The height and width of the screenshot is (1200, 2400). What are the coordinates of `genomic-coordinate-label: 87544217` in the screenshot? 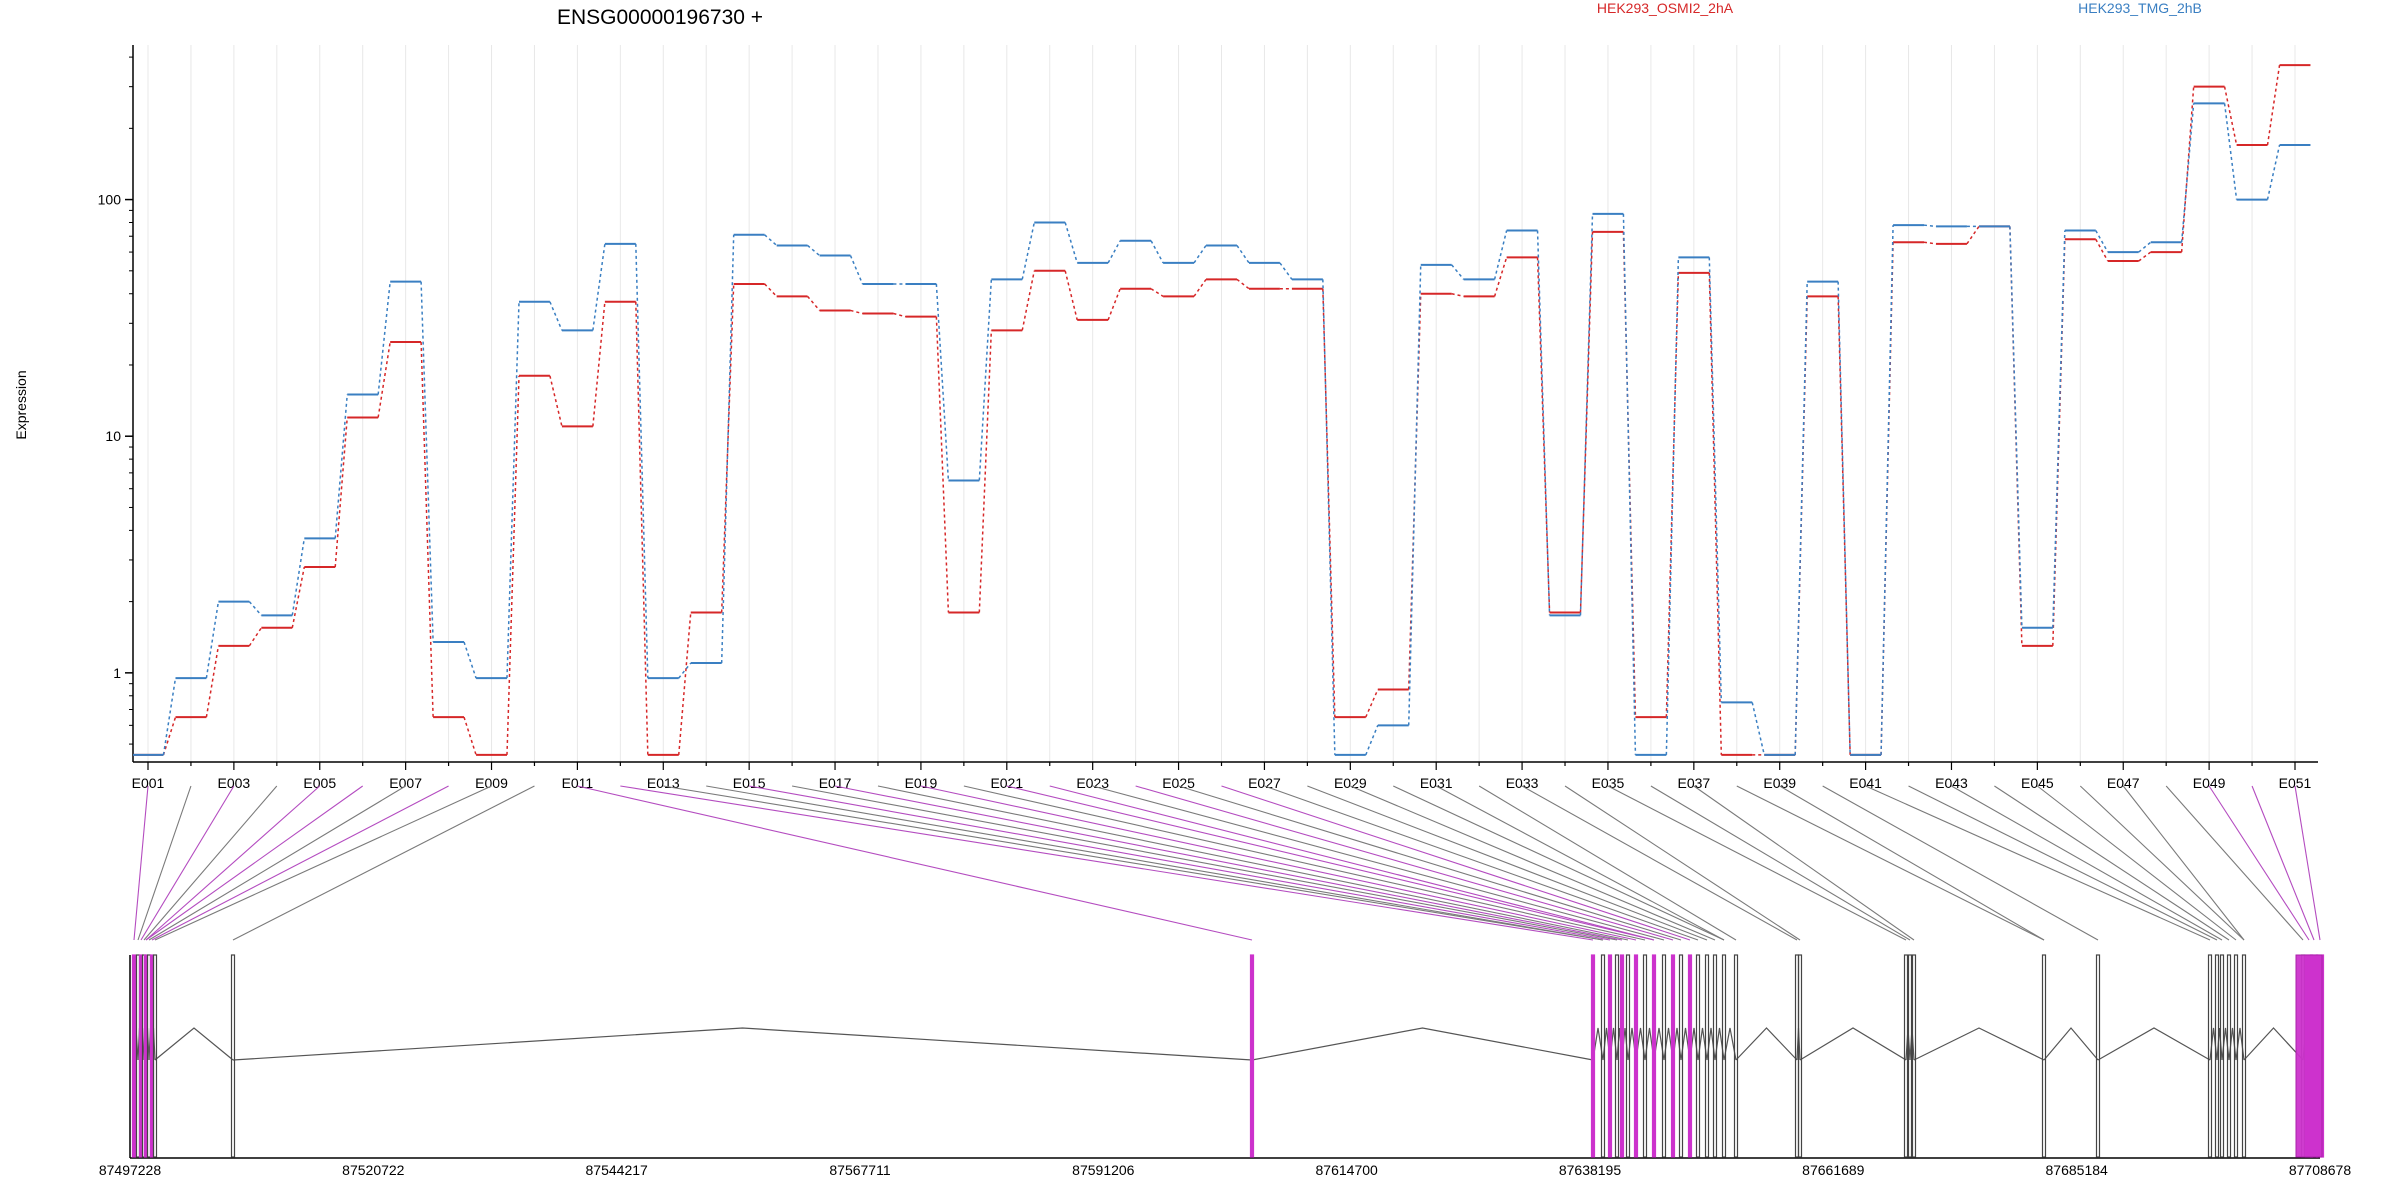 It's located at (617, 1170).